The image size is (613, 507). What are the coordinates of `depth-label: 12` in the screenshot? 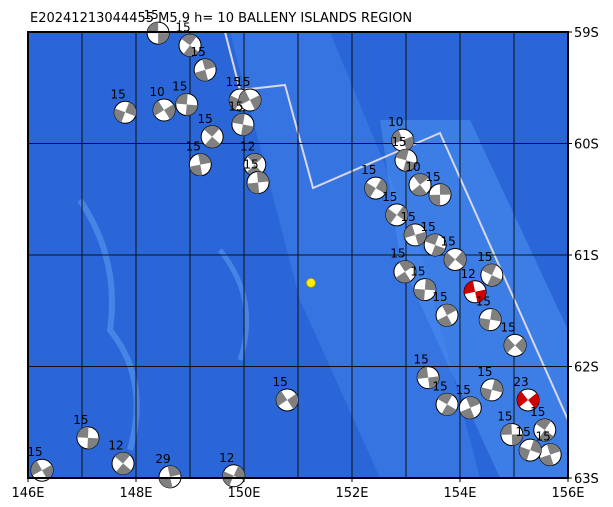 It's located at (247, 147).